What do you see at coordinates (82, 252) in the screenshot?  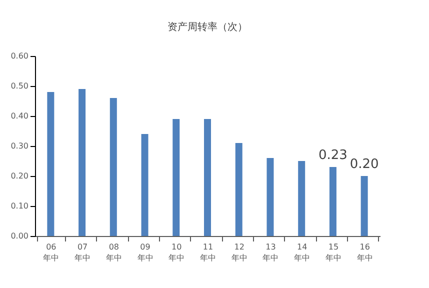 I see `x-tick-label: 07 年中` at bounding box center [82, 252].